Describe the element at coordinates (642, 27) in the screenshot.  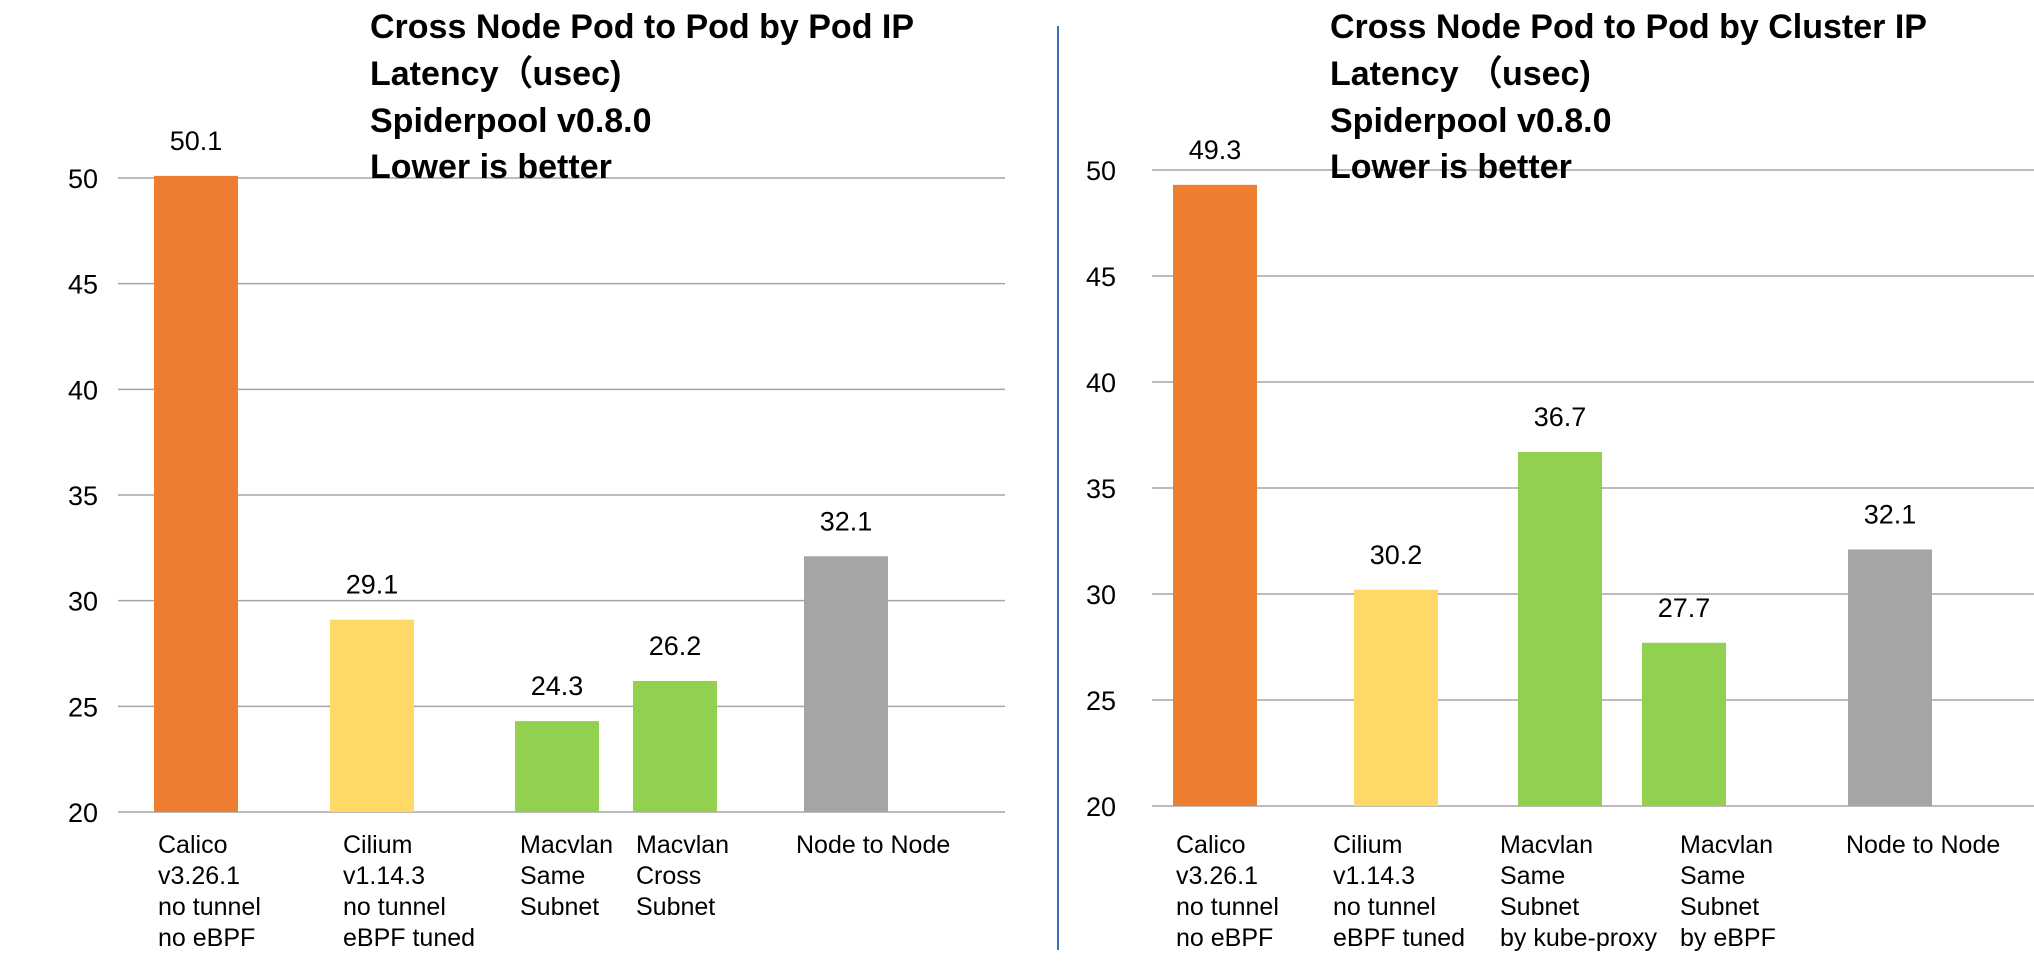
I see `chart-title-line: Cross Node Pod to Pod by Pod IP` at that location.